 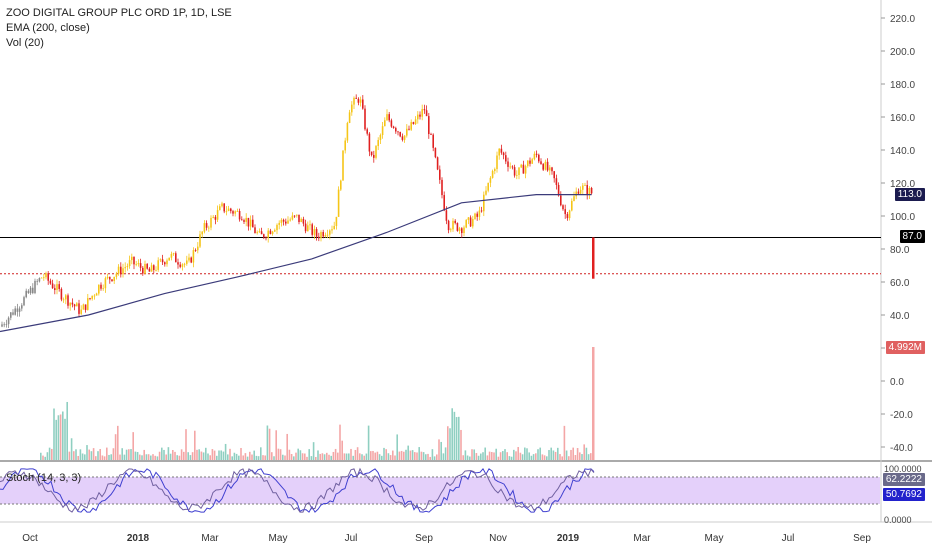 What do you see at coordinates (44, 478) in the screenshot?
I see `stoch-legend: Stoch (14, 3, 3)` at bounding box center [44, 478].